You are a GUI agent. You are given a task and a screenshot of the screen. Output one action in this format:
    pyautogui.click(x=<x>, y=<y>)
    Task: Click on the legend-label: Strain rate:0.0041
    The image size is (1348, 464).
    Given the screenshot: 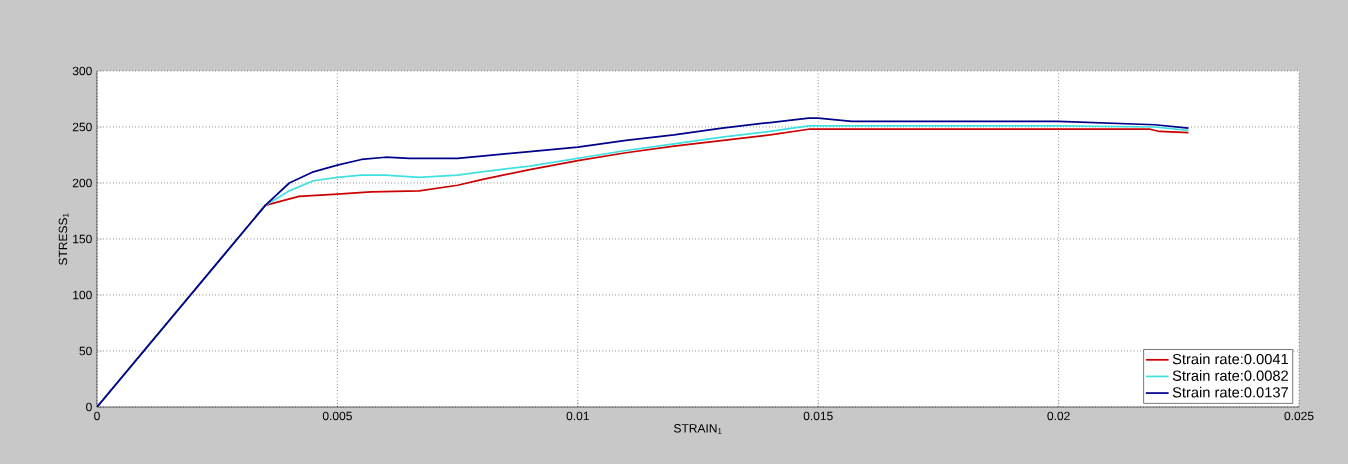 What is the action you would take?
    pyautogui.click(x=1230, y=359)
    